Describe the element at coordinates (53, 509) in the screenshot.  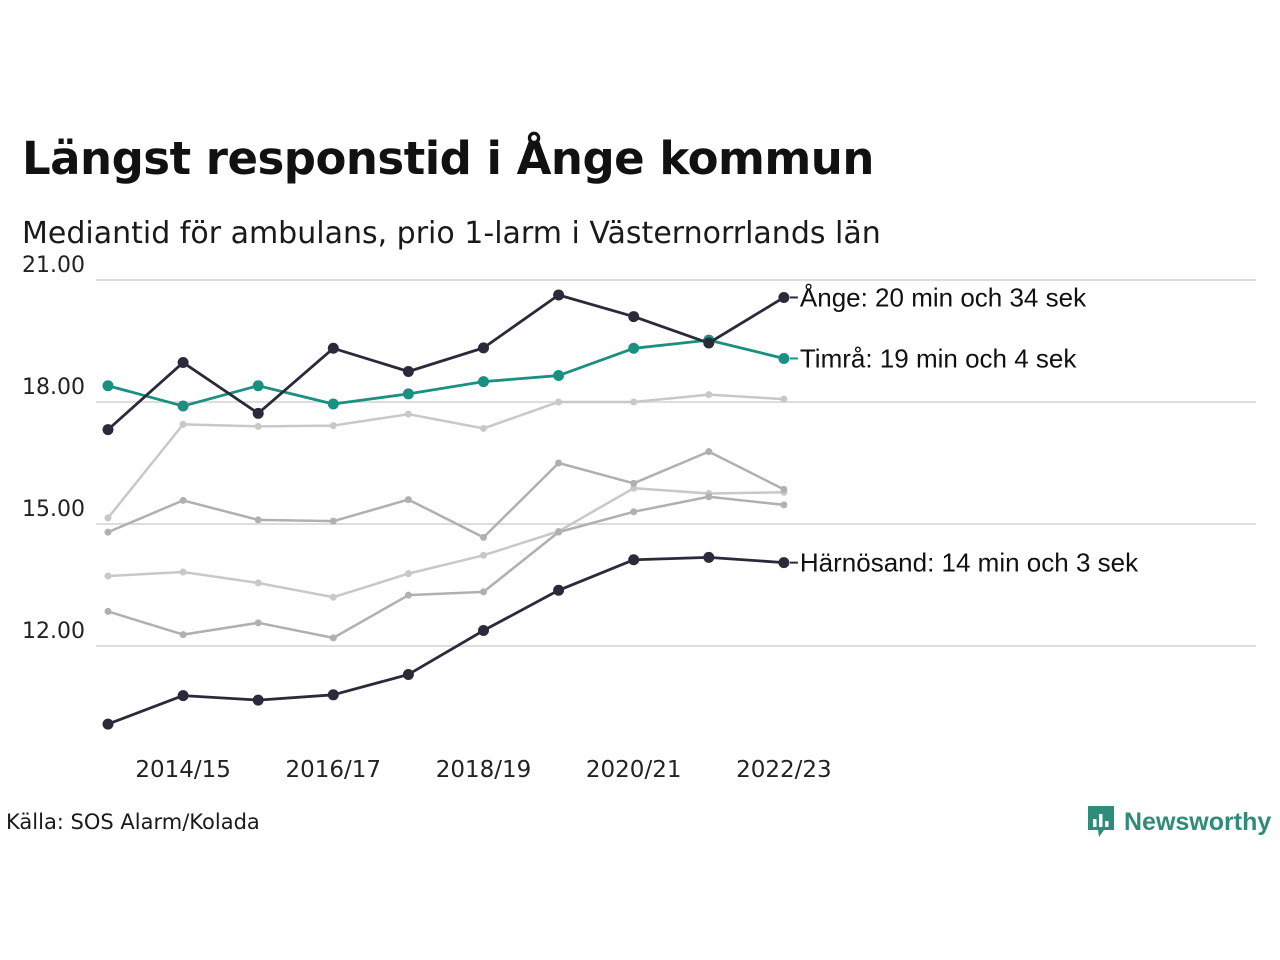
I see `y-tick-label: 15.00` at that location.